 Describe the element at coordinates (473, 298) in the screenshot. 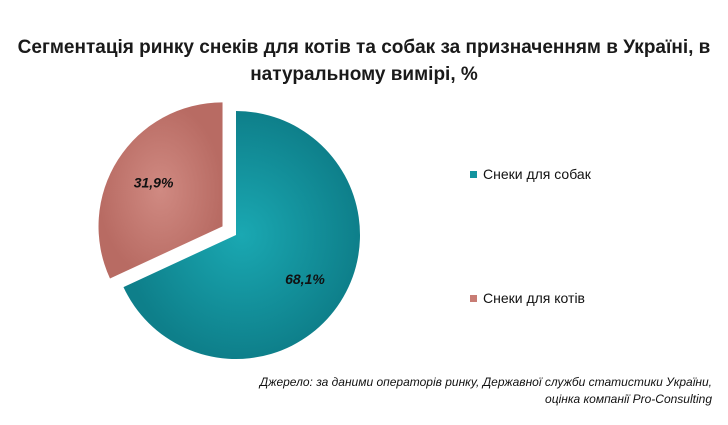

I see `legend-swatch-cats` at that location.